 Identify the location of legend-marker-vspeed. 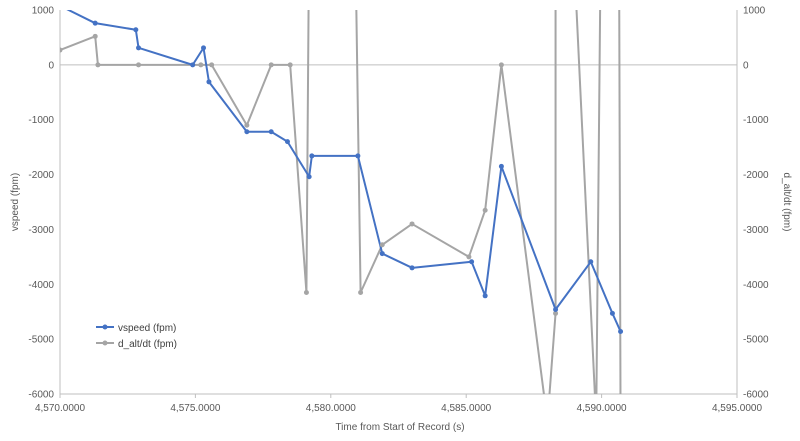
(105, 327).